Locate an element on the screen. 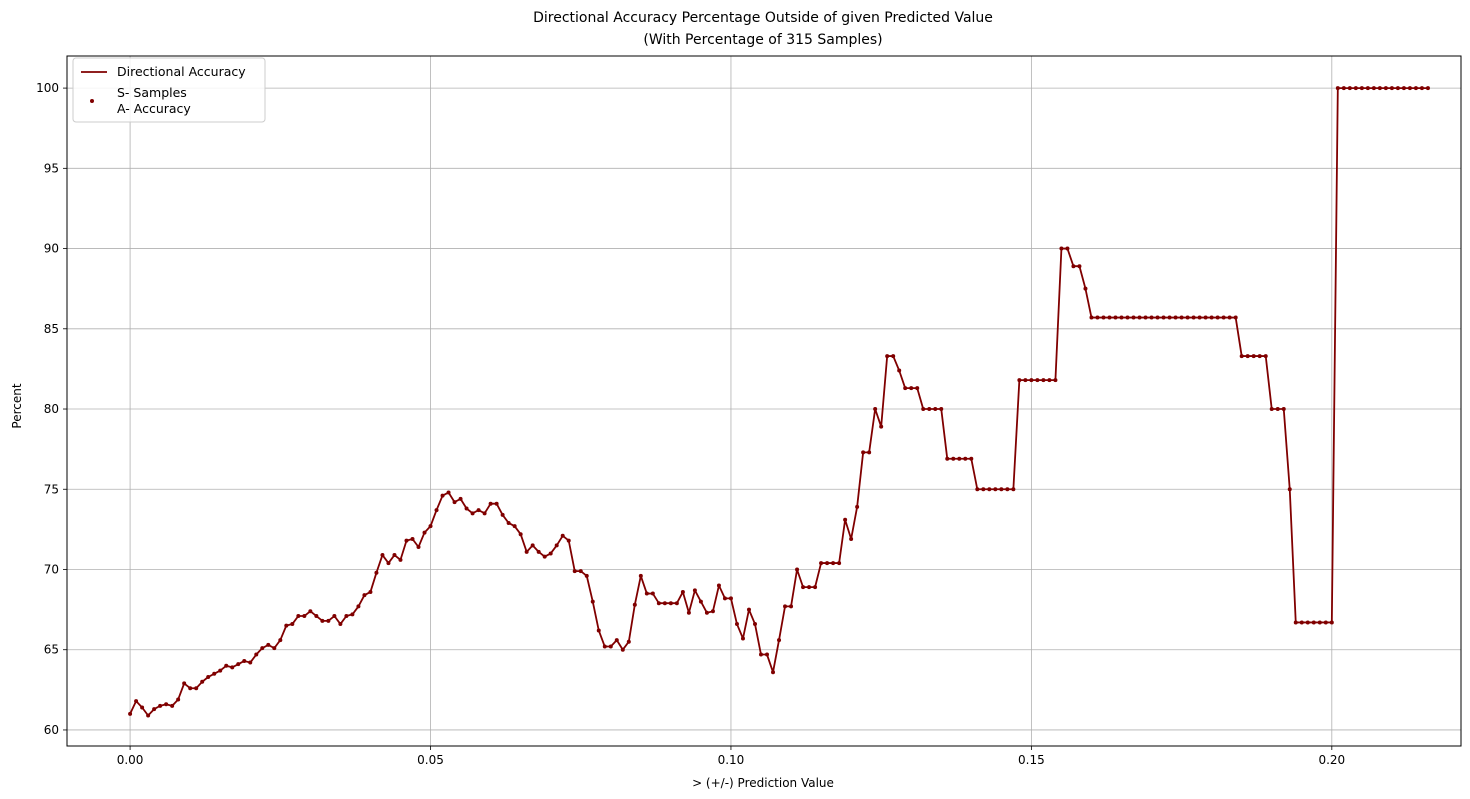 The width and height of the screenshot is (1470, 799). y-tick-label: 100 is located at coordinates (47, 88).